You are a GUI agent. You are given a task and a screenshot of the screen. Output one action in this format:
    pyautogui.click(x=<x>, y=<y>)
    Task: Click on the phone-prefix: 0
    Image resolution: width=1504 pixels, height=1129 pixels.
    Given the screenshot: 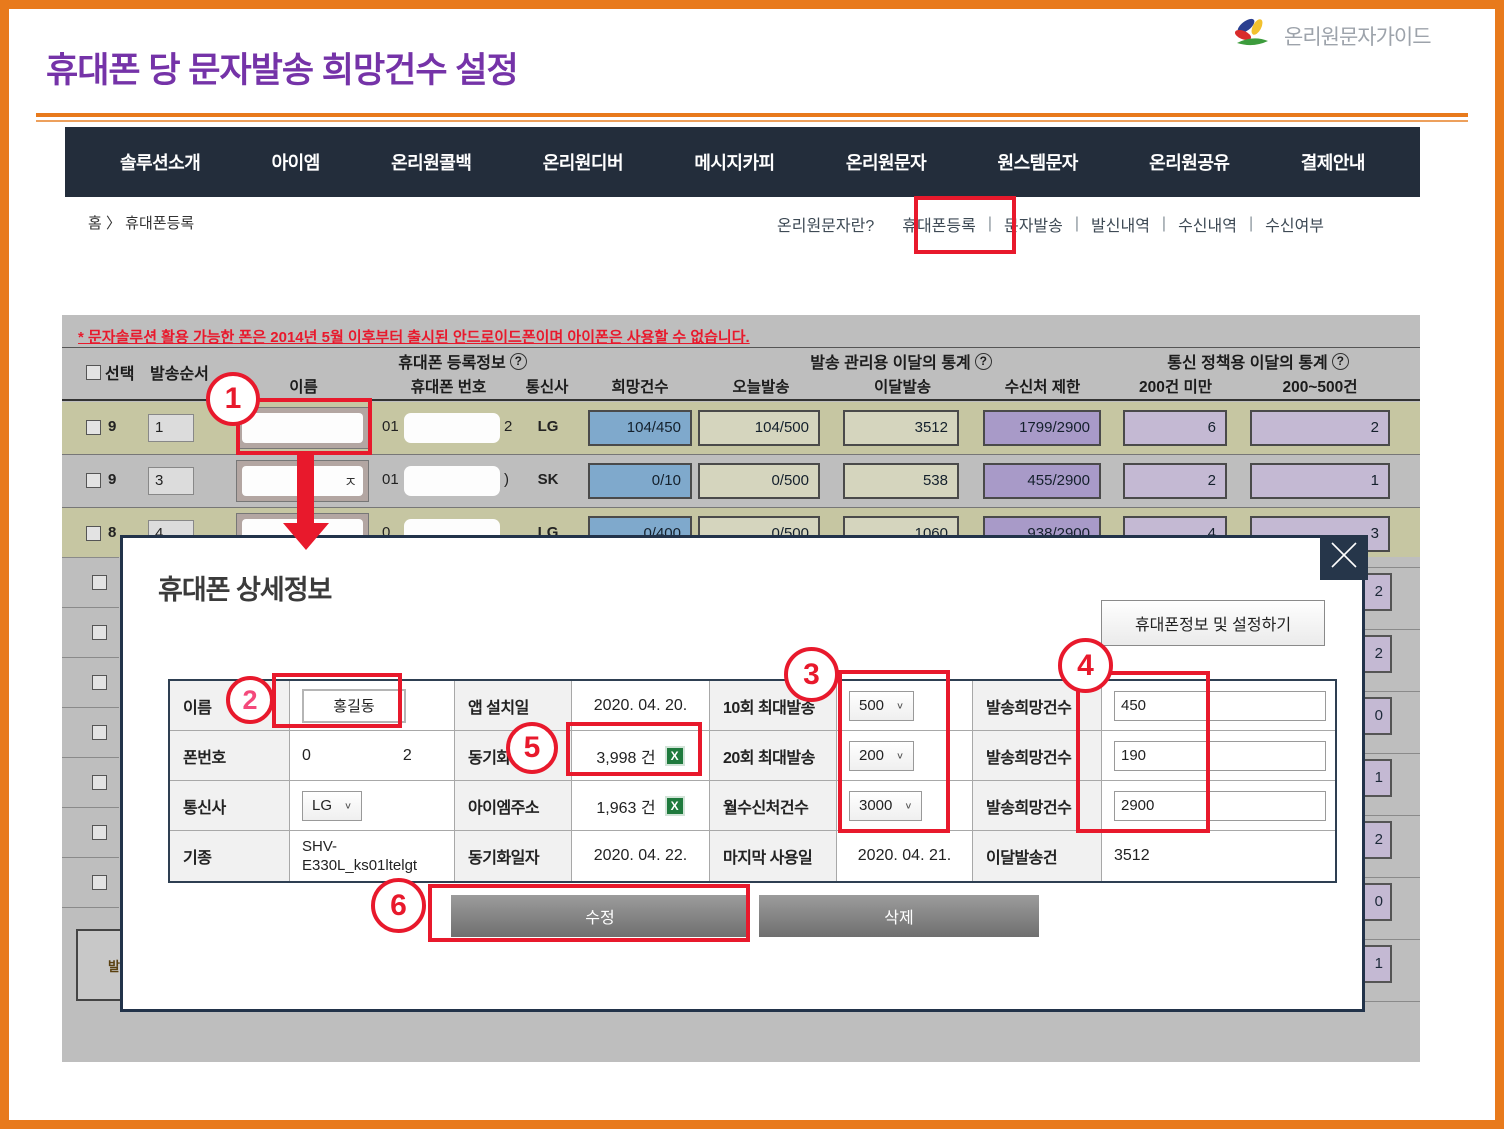 What is the action you would take?
    pyautogui.click(x=386, y=532)
    